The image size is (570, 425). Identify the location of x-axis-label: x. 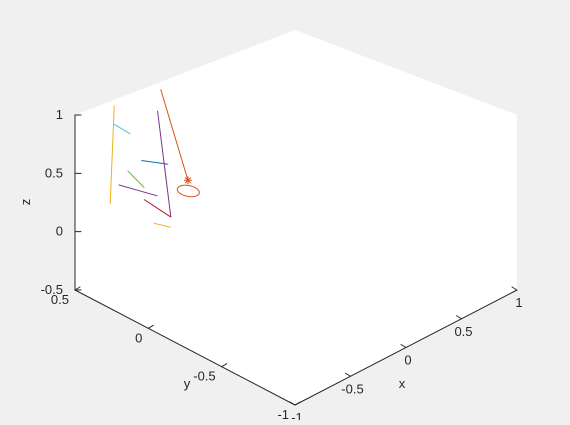
(402, 383).